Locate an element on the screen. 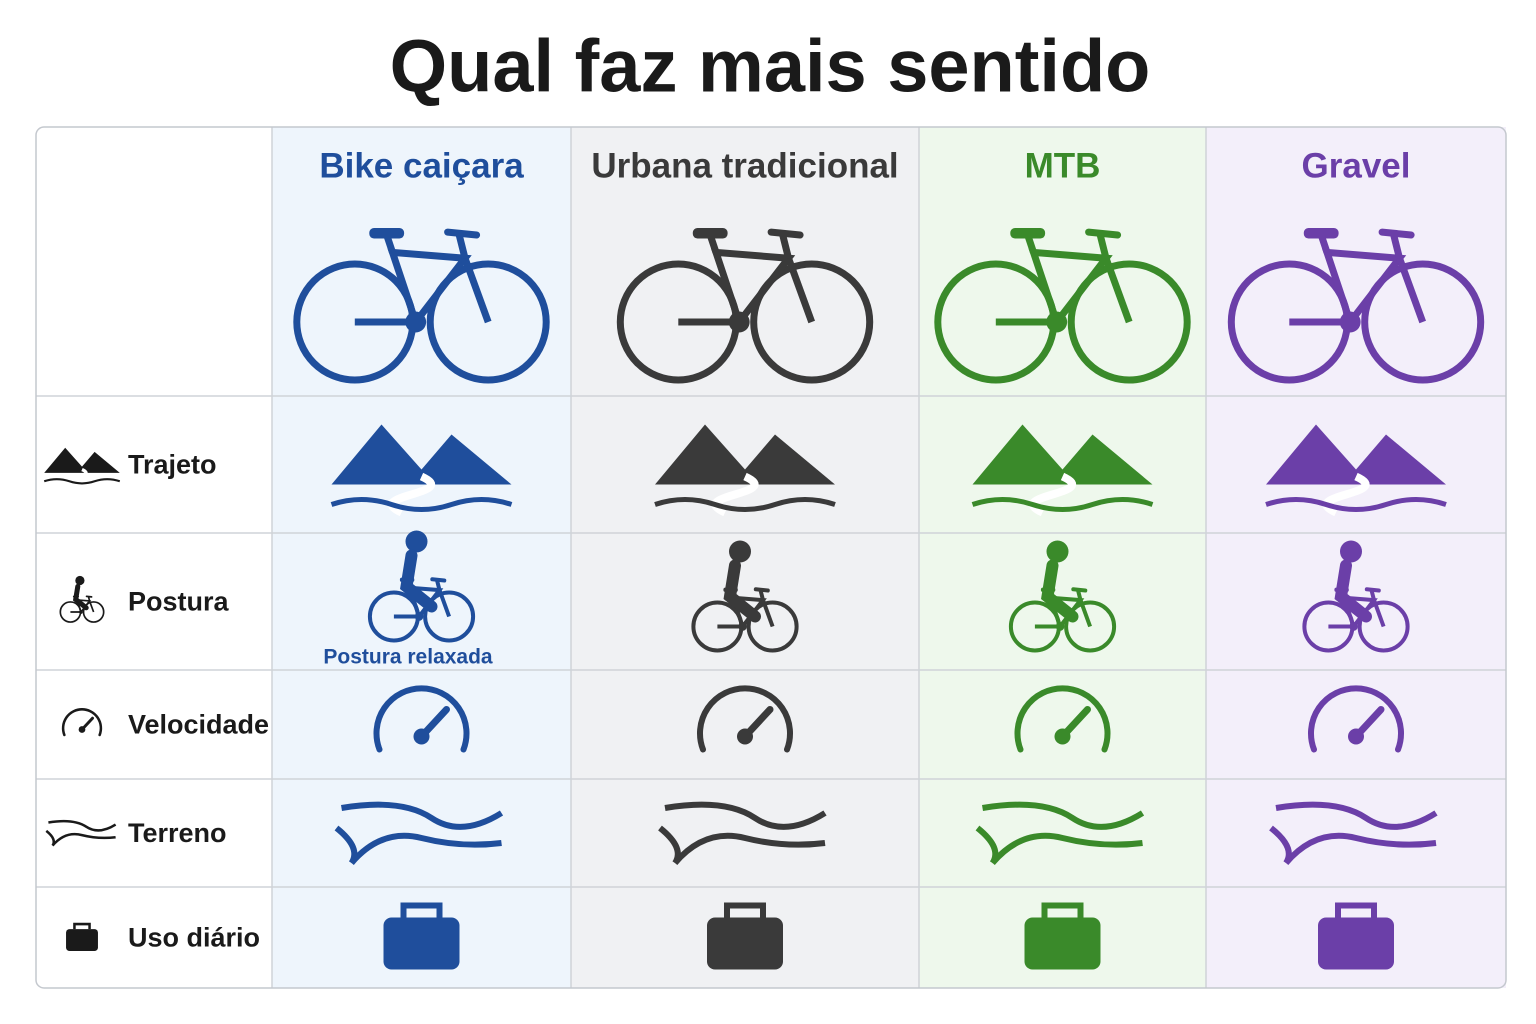  annotation: Postura relaxada is located at coordinates (408, 657).